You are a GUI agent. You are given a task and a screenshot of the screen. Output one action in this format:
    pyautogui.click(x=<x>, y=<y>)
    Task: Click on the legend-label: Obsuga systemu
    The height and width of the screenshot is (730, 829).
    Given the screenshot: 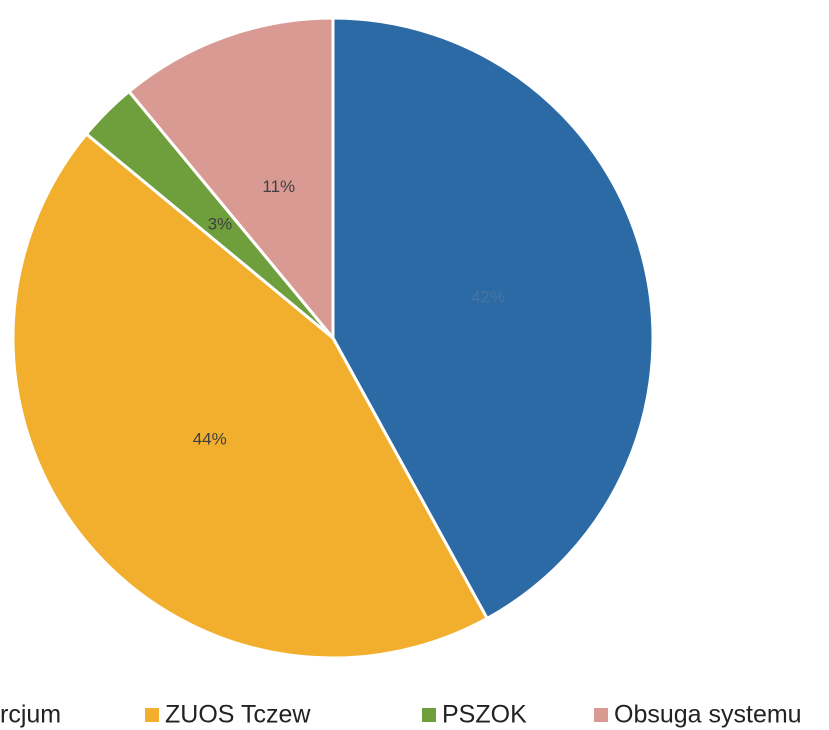 What is the action you would take?
    pyautogui.click(x=708, y=715)
    